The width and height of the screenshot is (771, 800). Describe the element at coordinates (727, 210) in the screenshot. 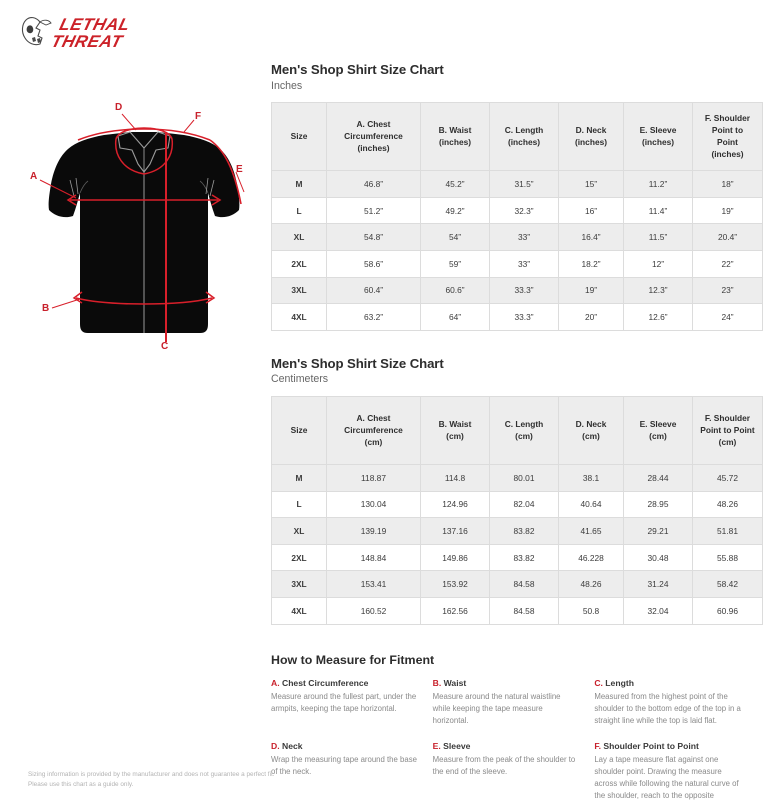

I see `cell-shoulder: 19”` at that location.